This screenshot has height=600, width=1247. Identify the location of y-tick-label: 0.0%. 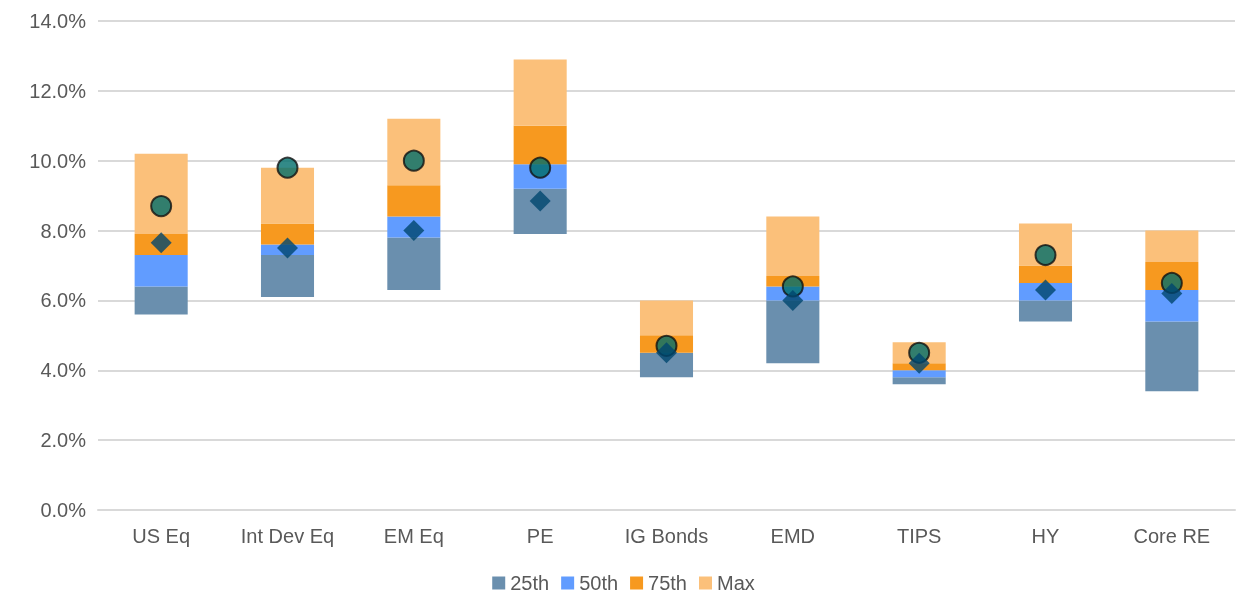
(63, 510).